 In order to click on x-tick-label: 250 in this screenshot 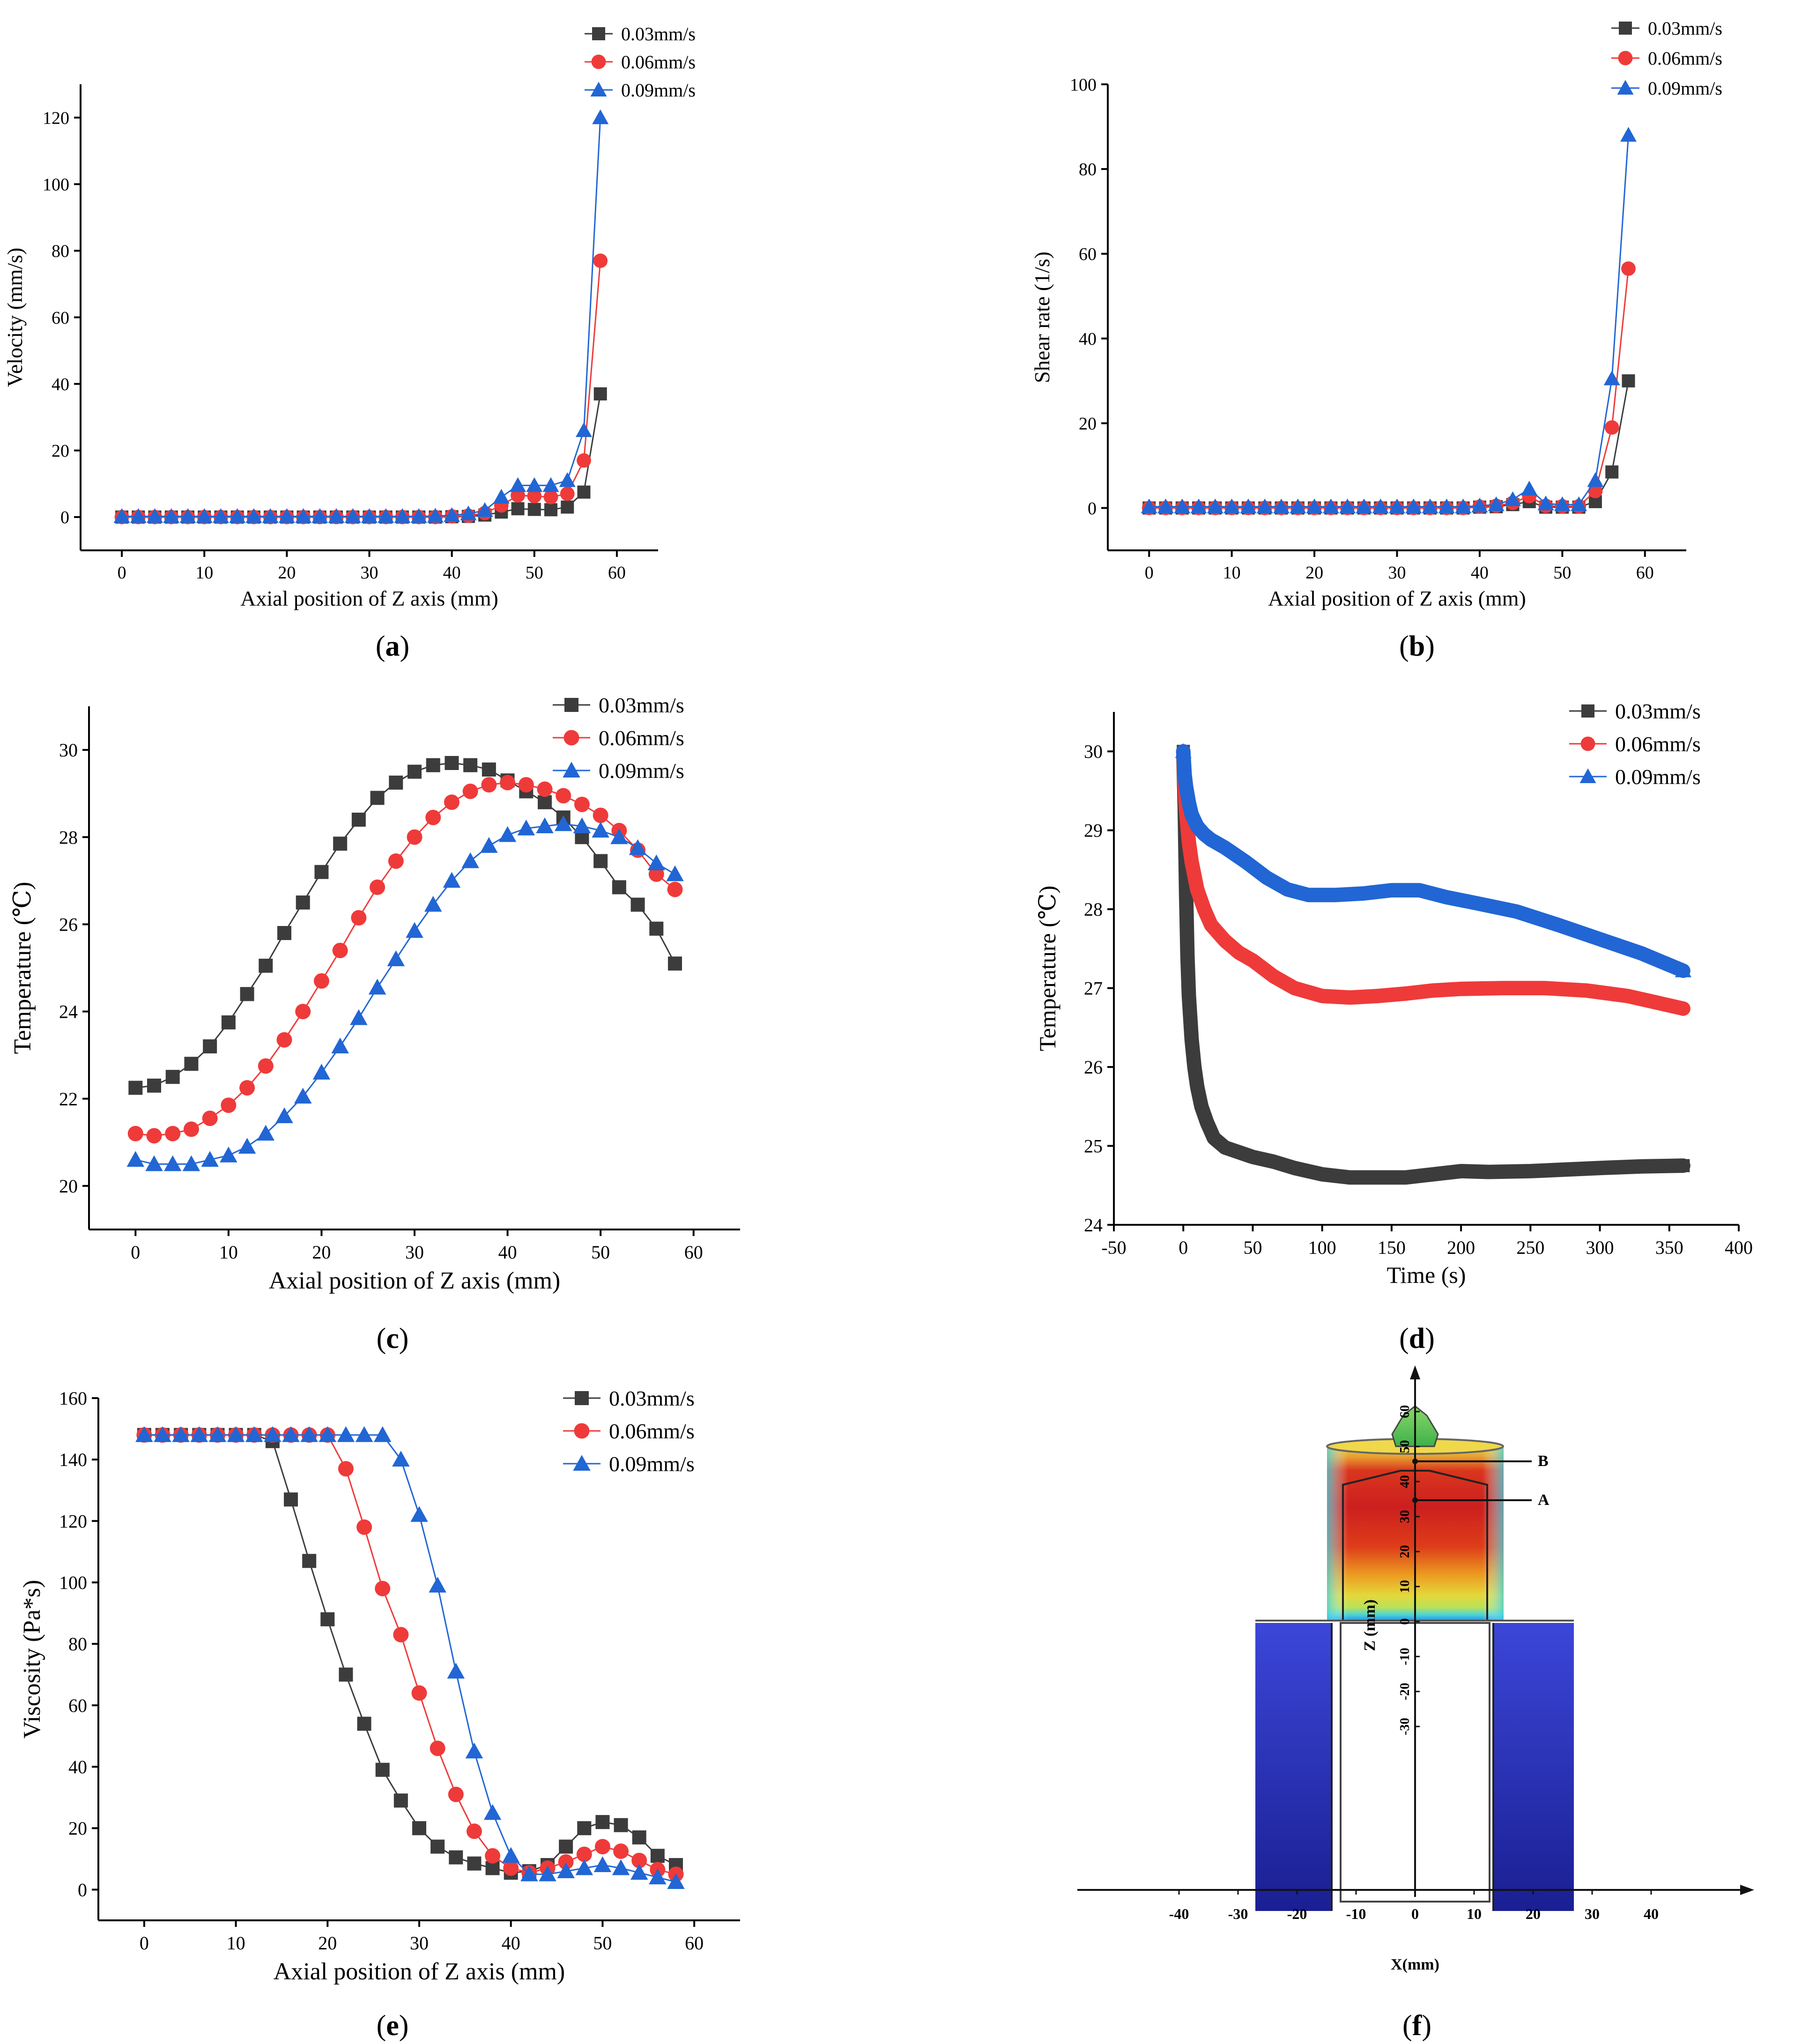, I will do `click(1530, 1248)`.